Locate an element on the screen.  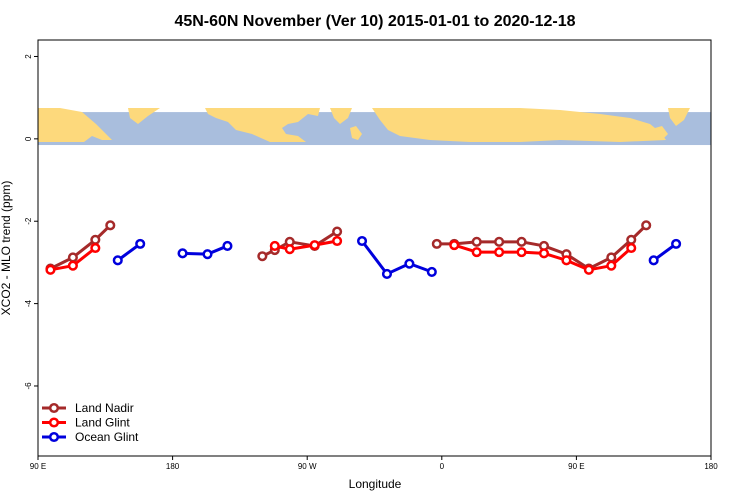
x-tick-label: 90 W is located at coordinates (307, 466).